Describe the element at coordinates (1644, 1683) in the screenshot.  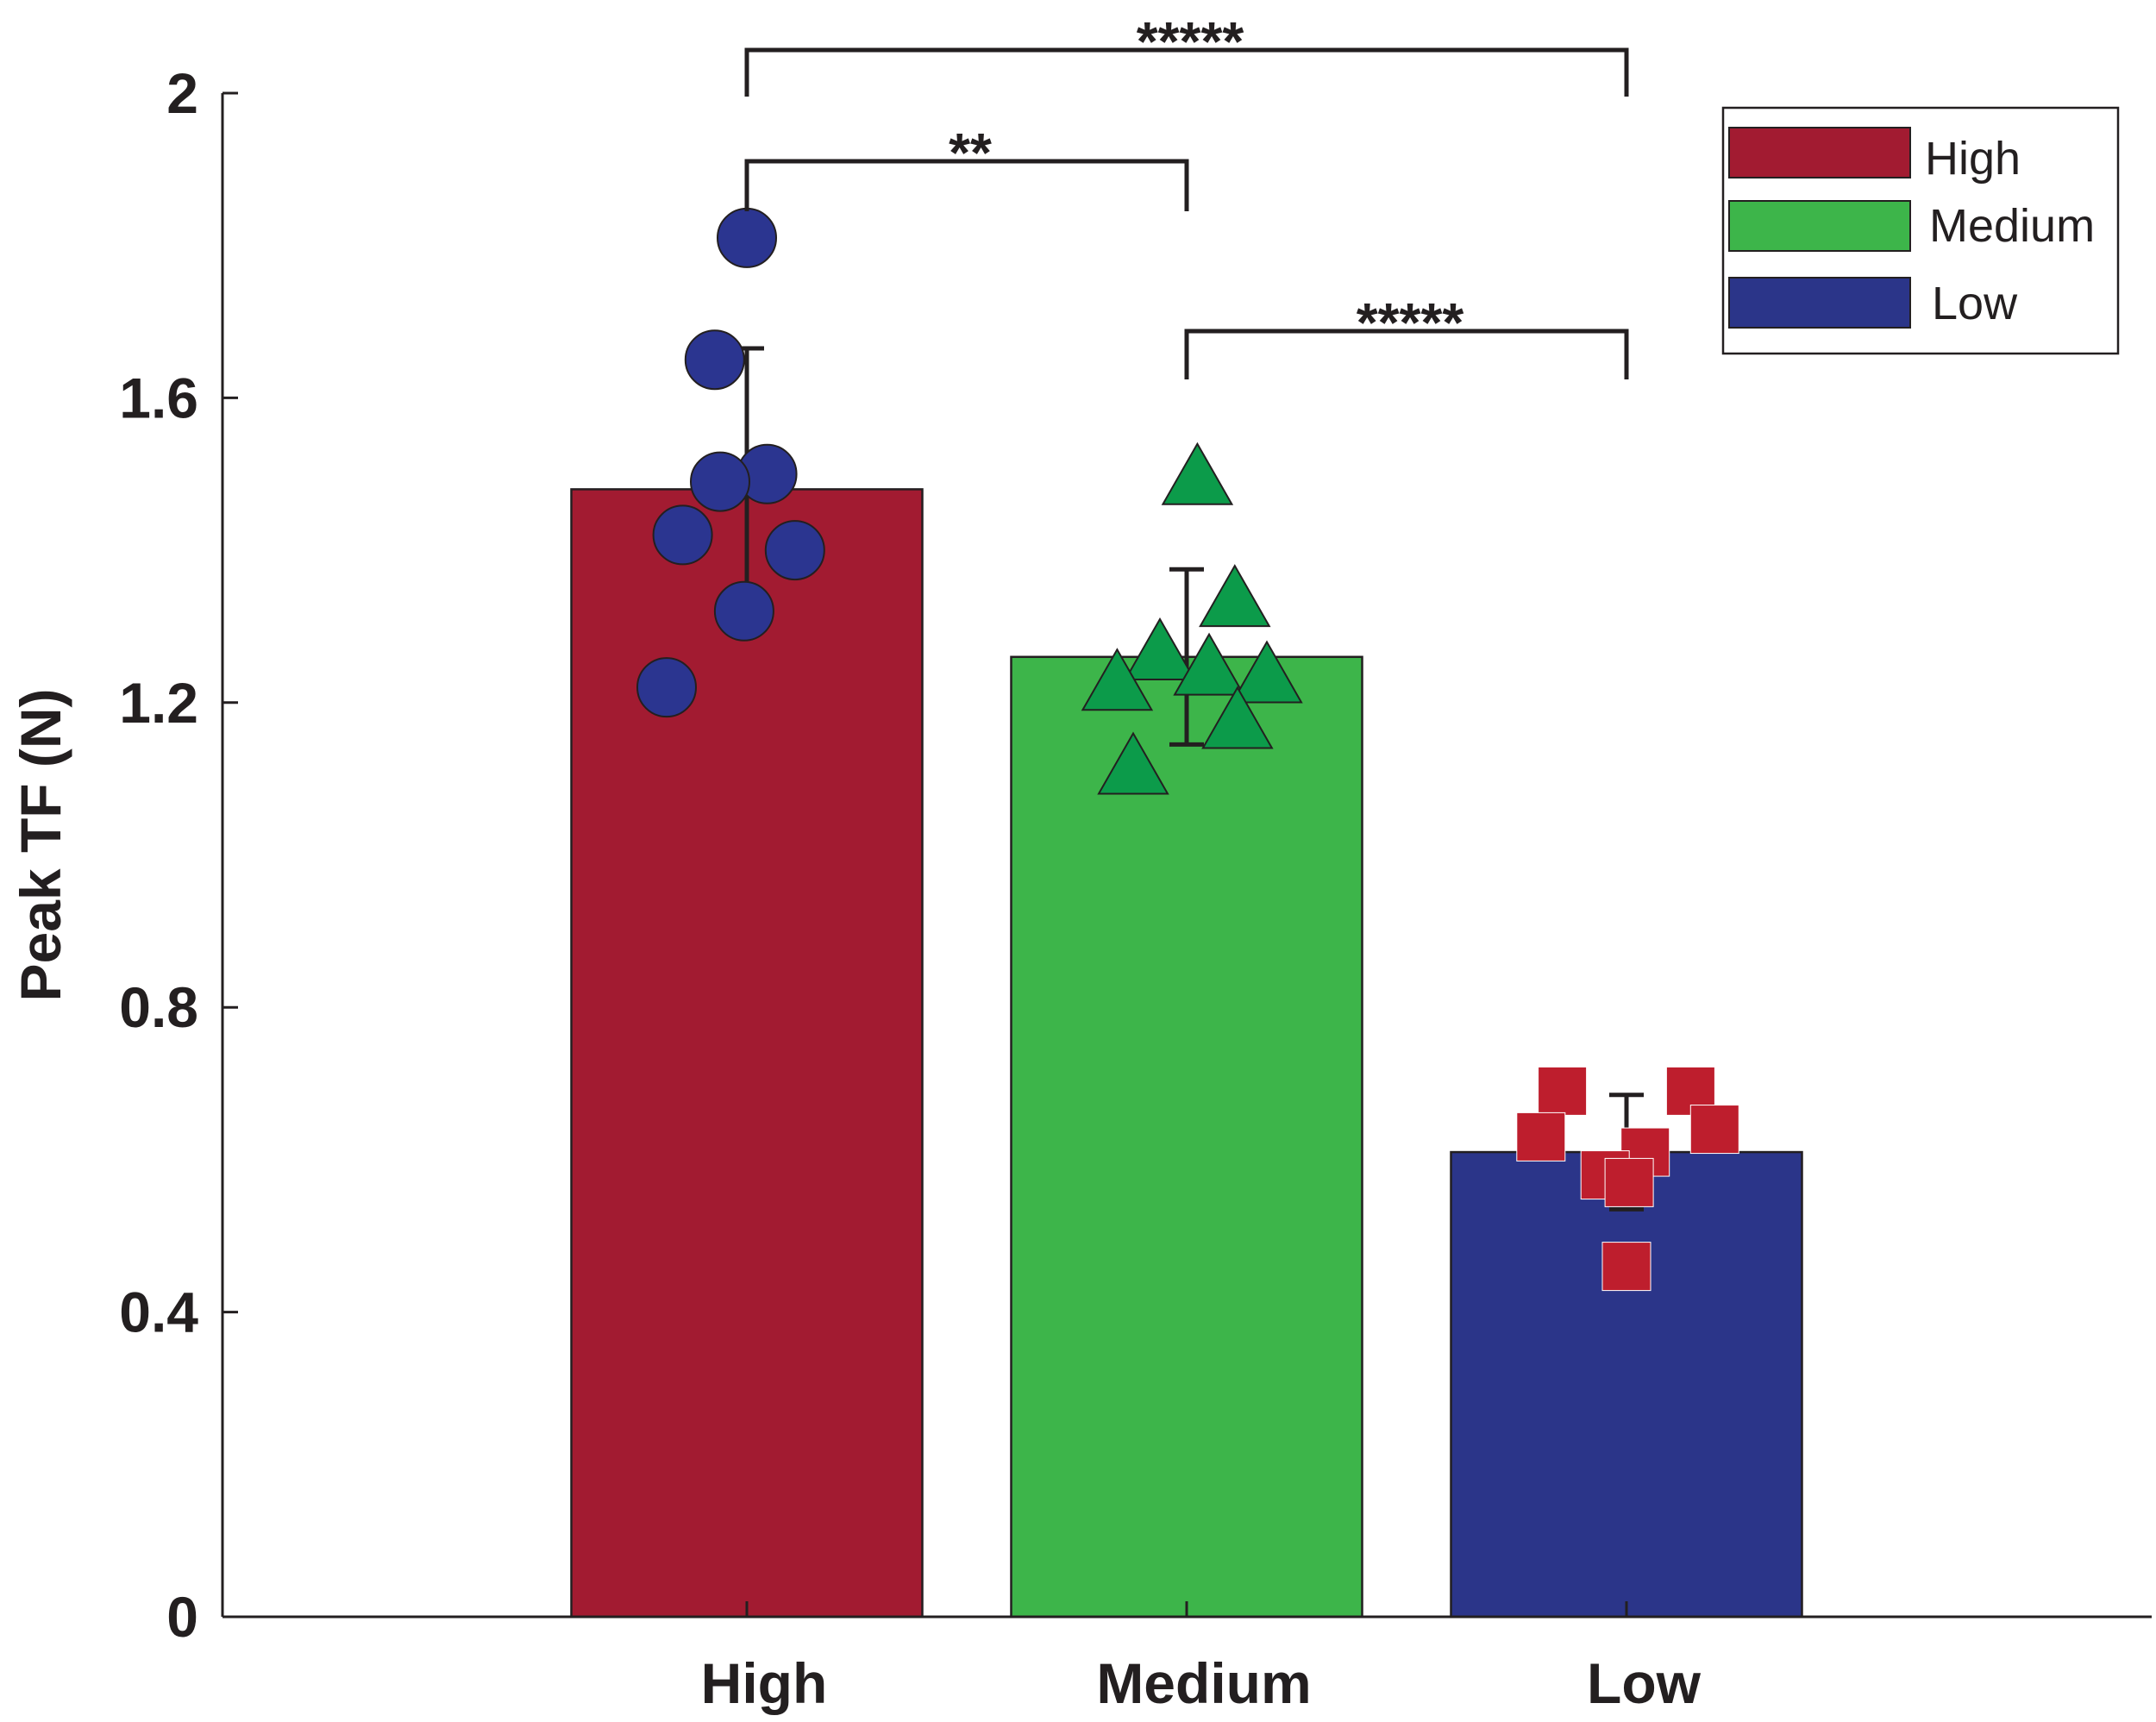
I see `x-tick-label-low: Low` at that location.